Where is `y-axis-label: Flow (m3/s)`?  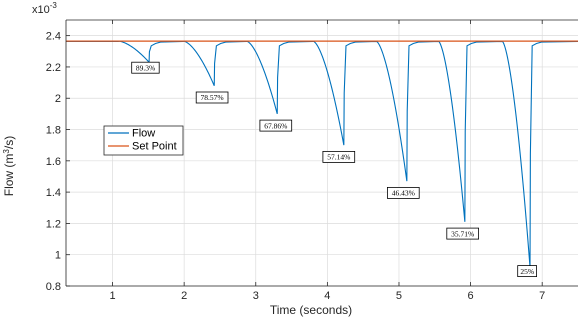
y-axis-label: Flow (m3/s) is located at coordinates (9, 166).